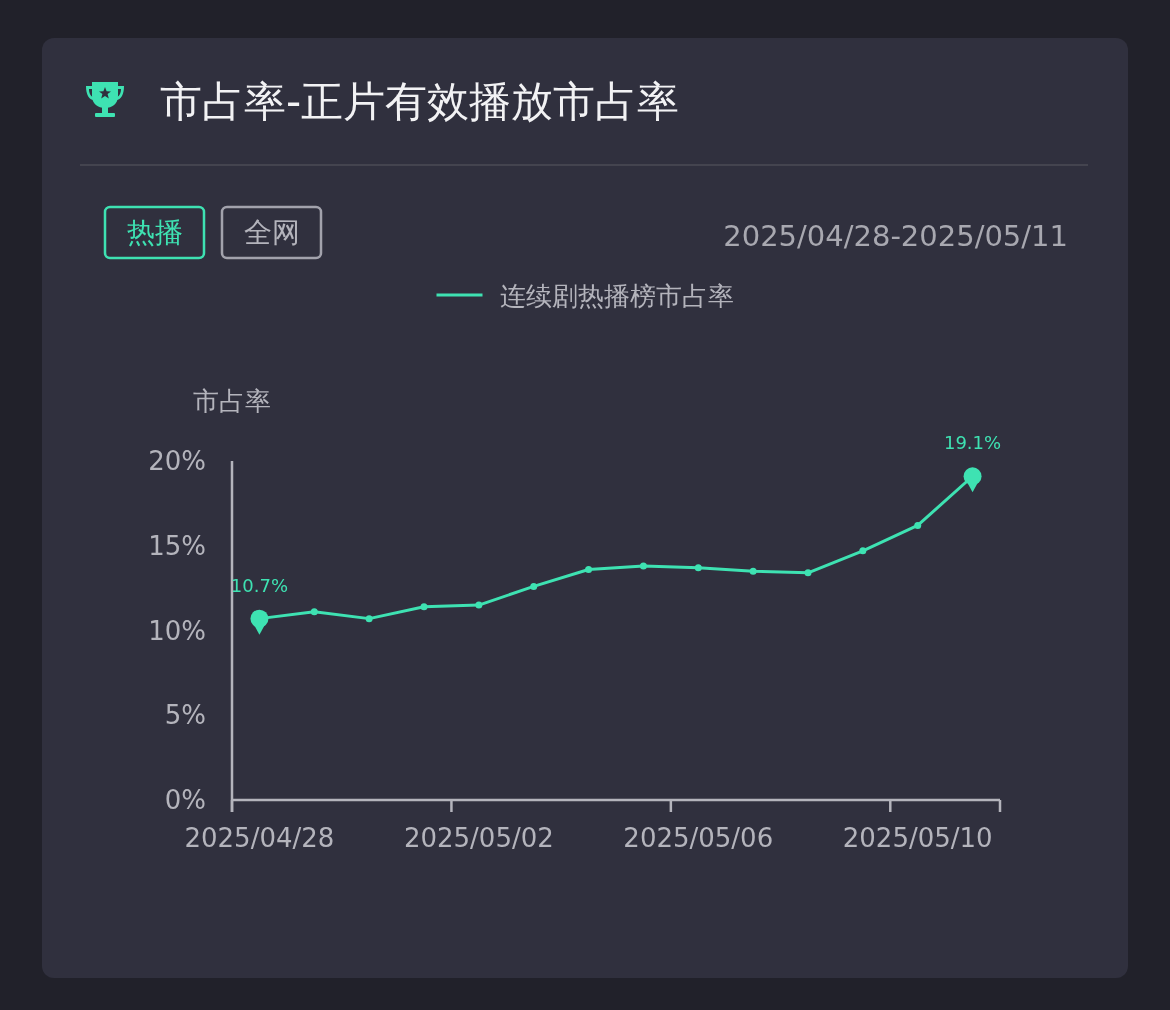  What do you see at coordinates (420, 101) in the screenshot?
I see `chart-title: 市占率-正片有效播放市占率` at bounding box center [420, 101].